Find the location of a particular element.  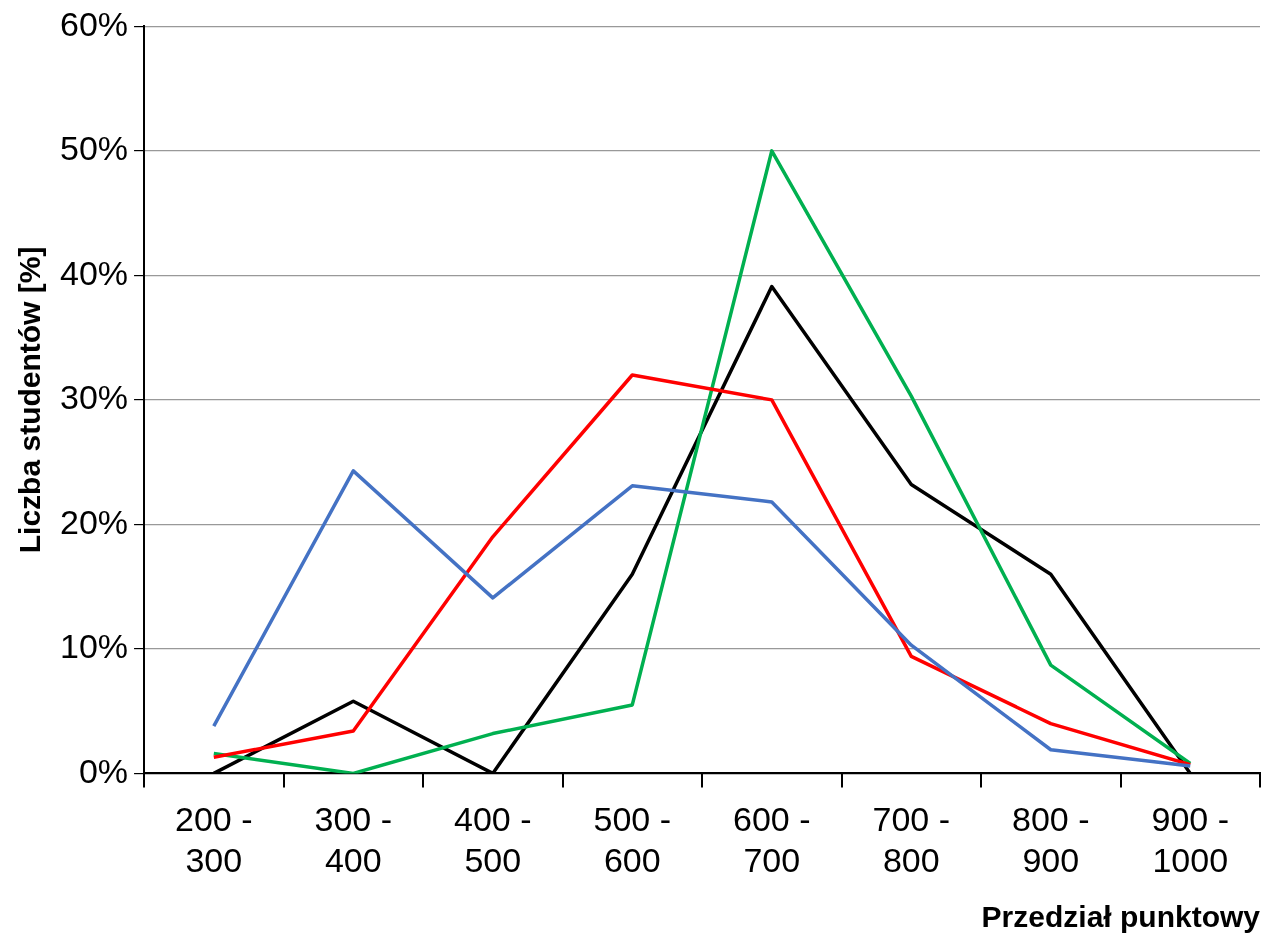

y-tick-label: 20% is located at coordinates (94, 521).